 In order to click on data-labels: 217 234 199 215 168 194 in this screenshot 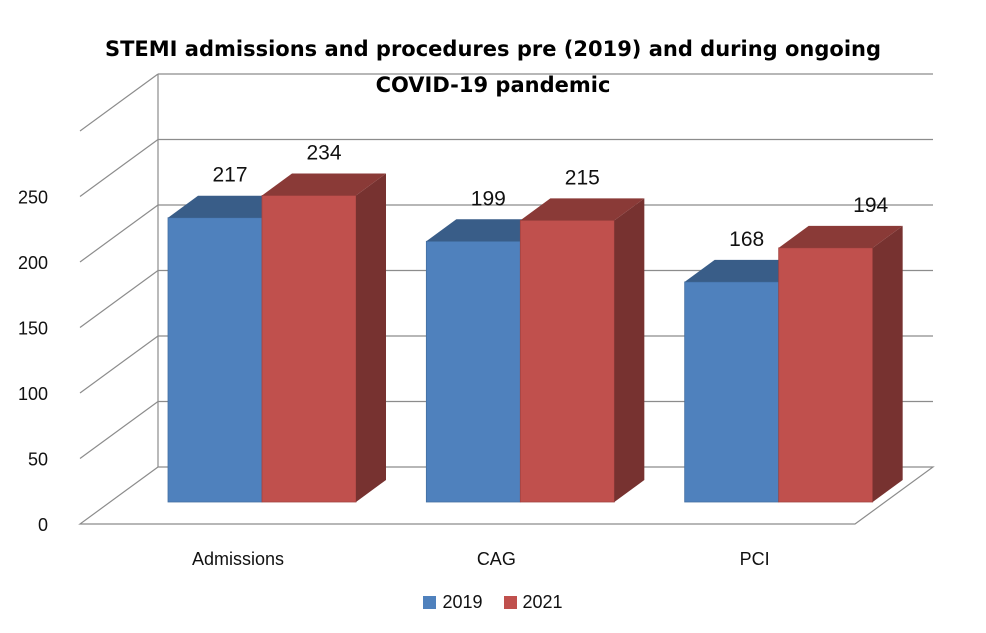, I will do `click(550, 195)`.